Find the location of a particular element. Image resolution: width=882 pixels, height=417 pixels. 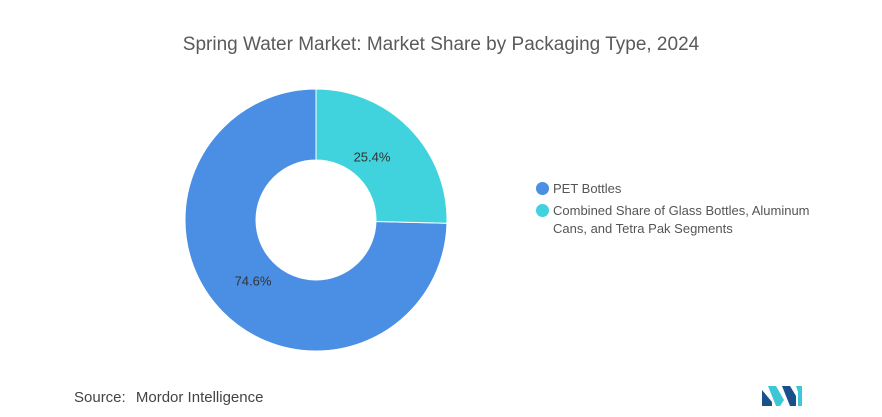

source-note: Source: Mordor Intelligence is located at coordinates (168, 397).